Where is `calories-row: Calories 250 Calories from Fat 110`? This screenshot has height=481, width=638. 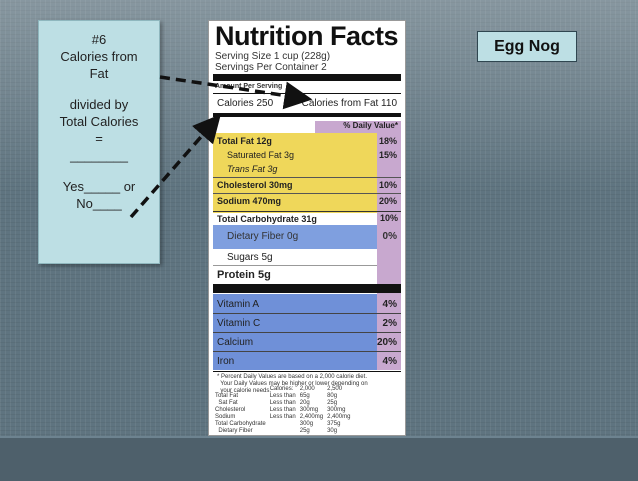
calories-row: Calories 250 Calories from Fat 110 is located at coordinates (307, 103).